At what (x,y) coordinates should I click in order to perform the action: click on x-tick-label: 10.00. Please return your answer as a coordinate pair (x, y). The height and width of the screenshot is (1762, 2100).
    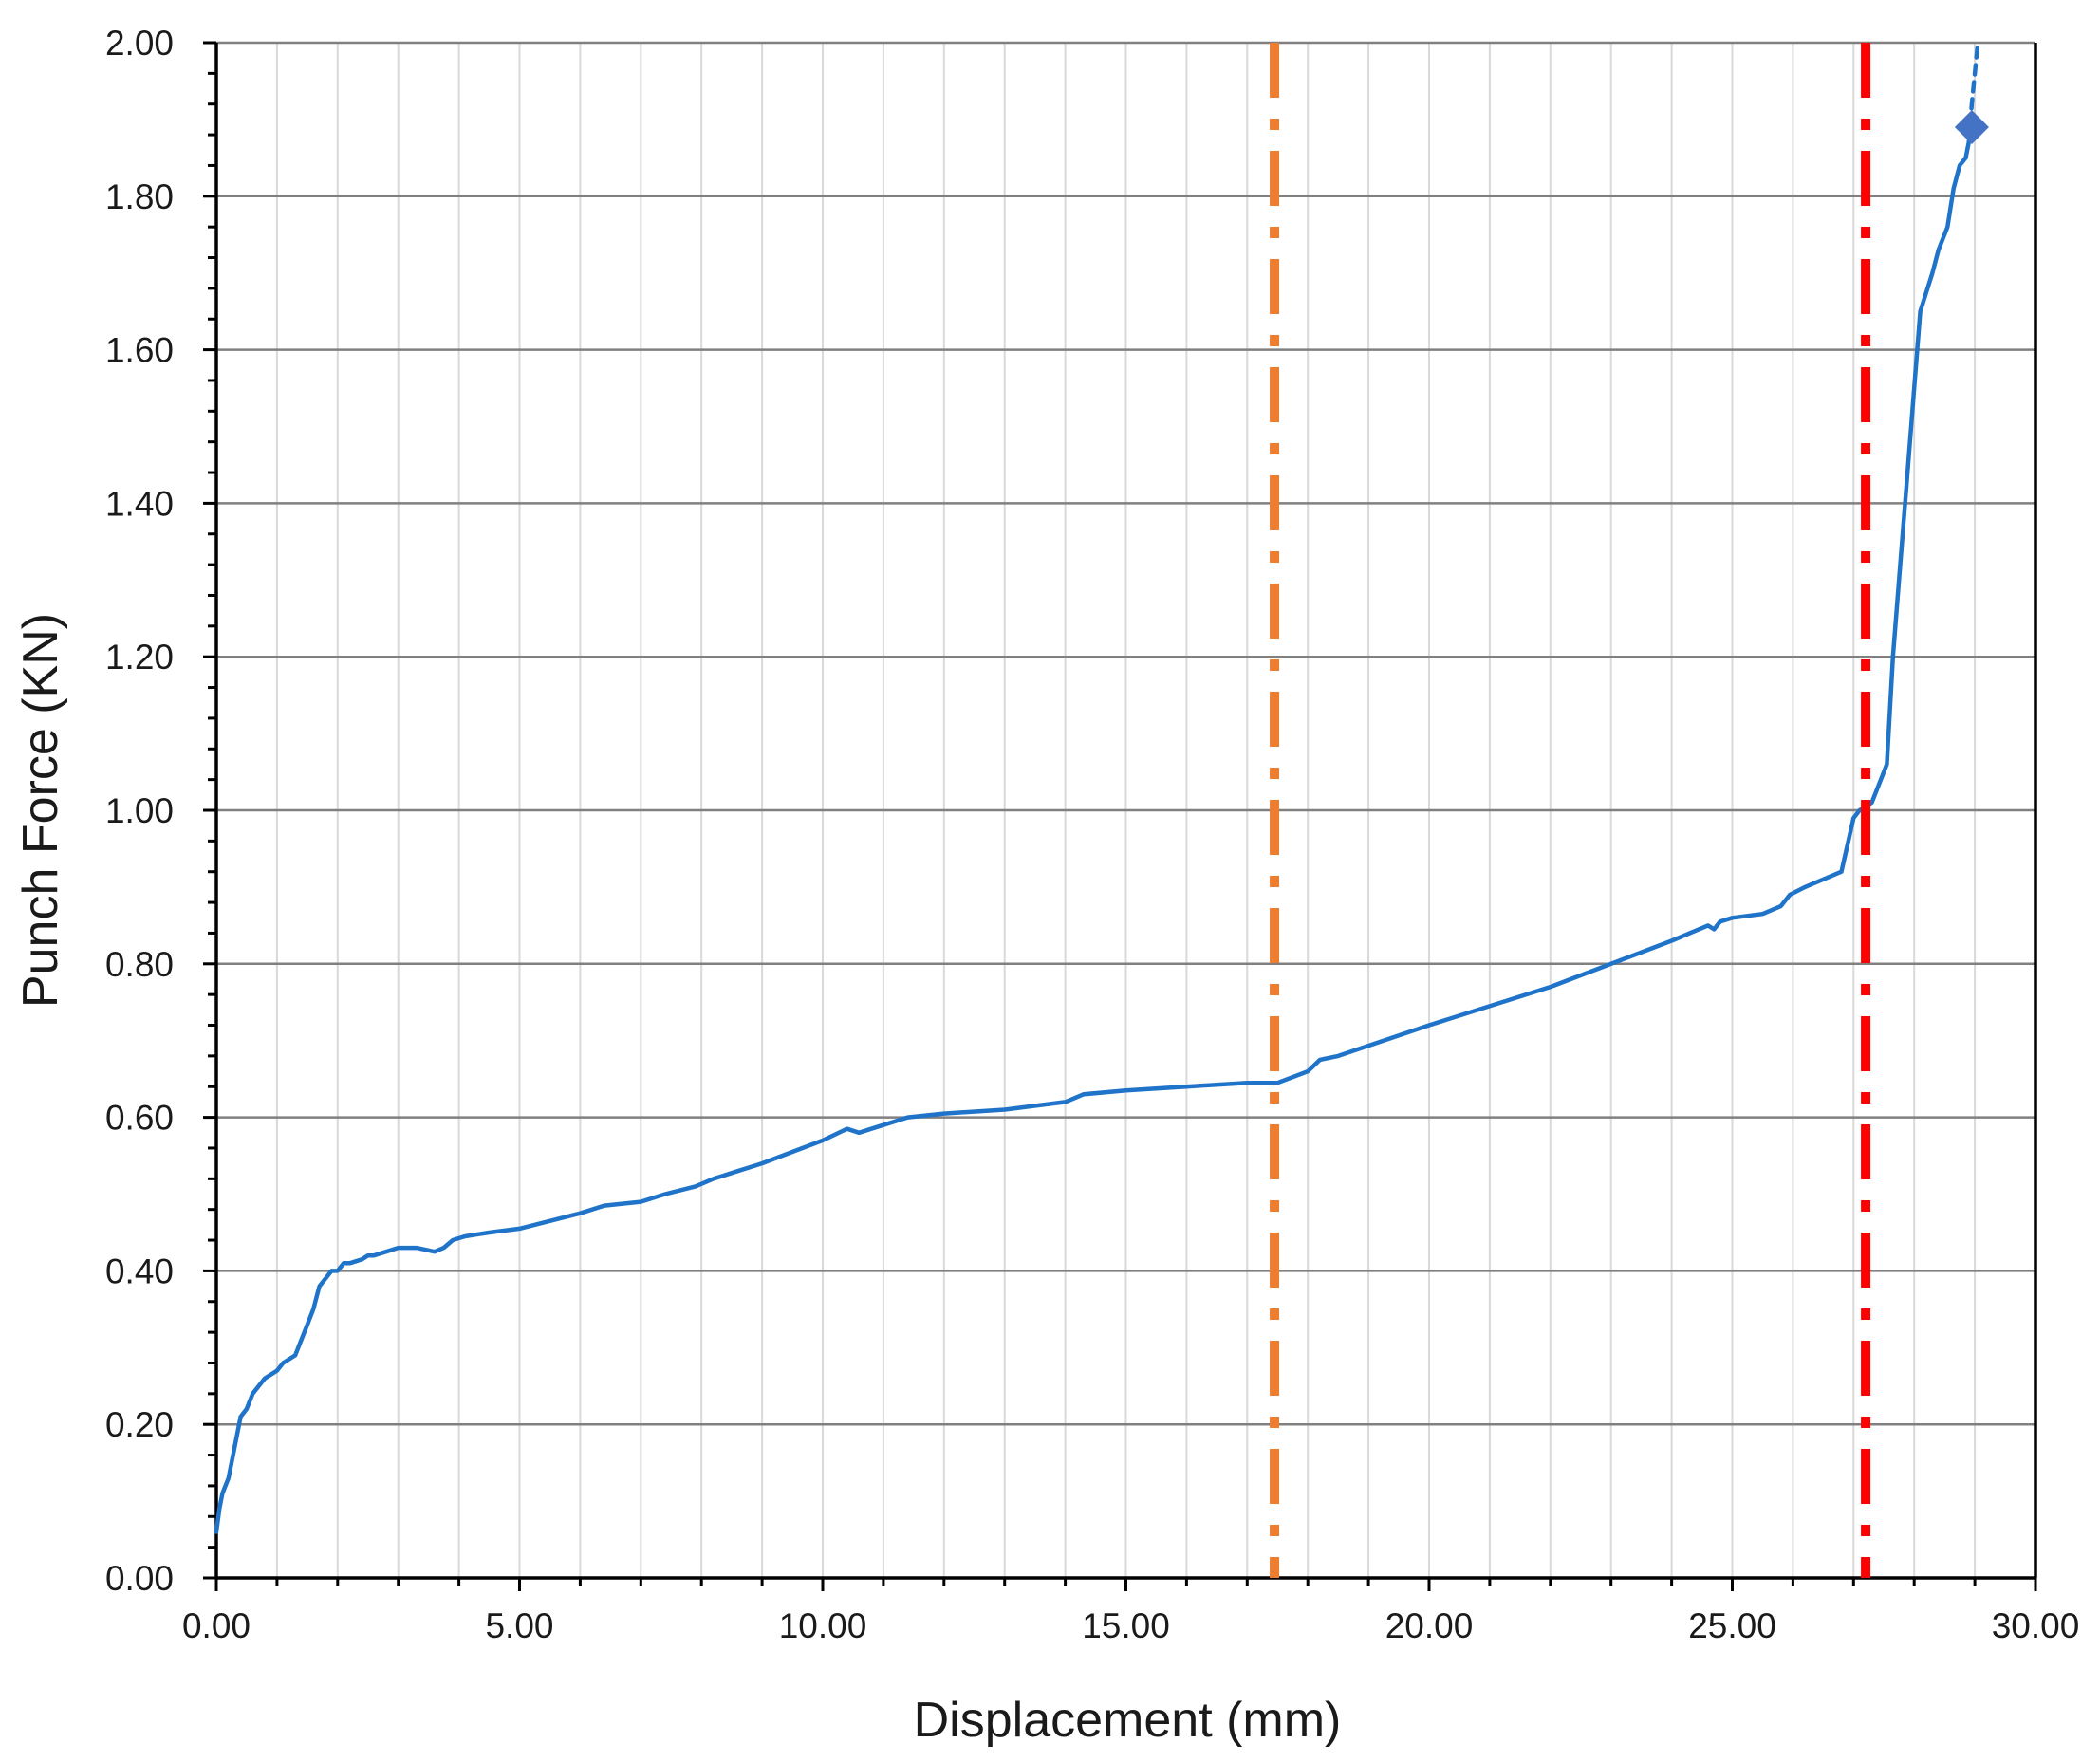
    Looking at the image, I should click on (823, 1625).